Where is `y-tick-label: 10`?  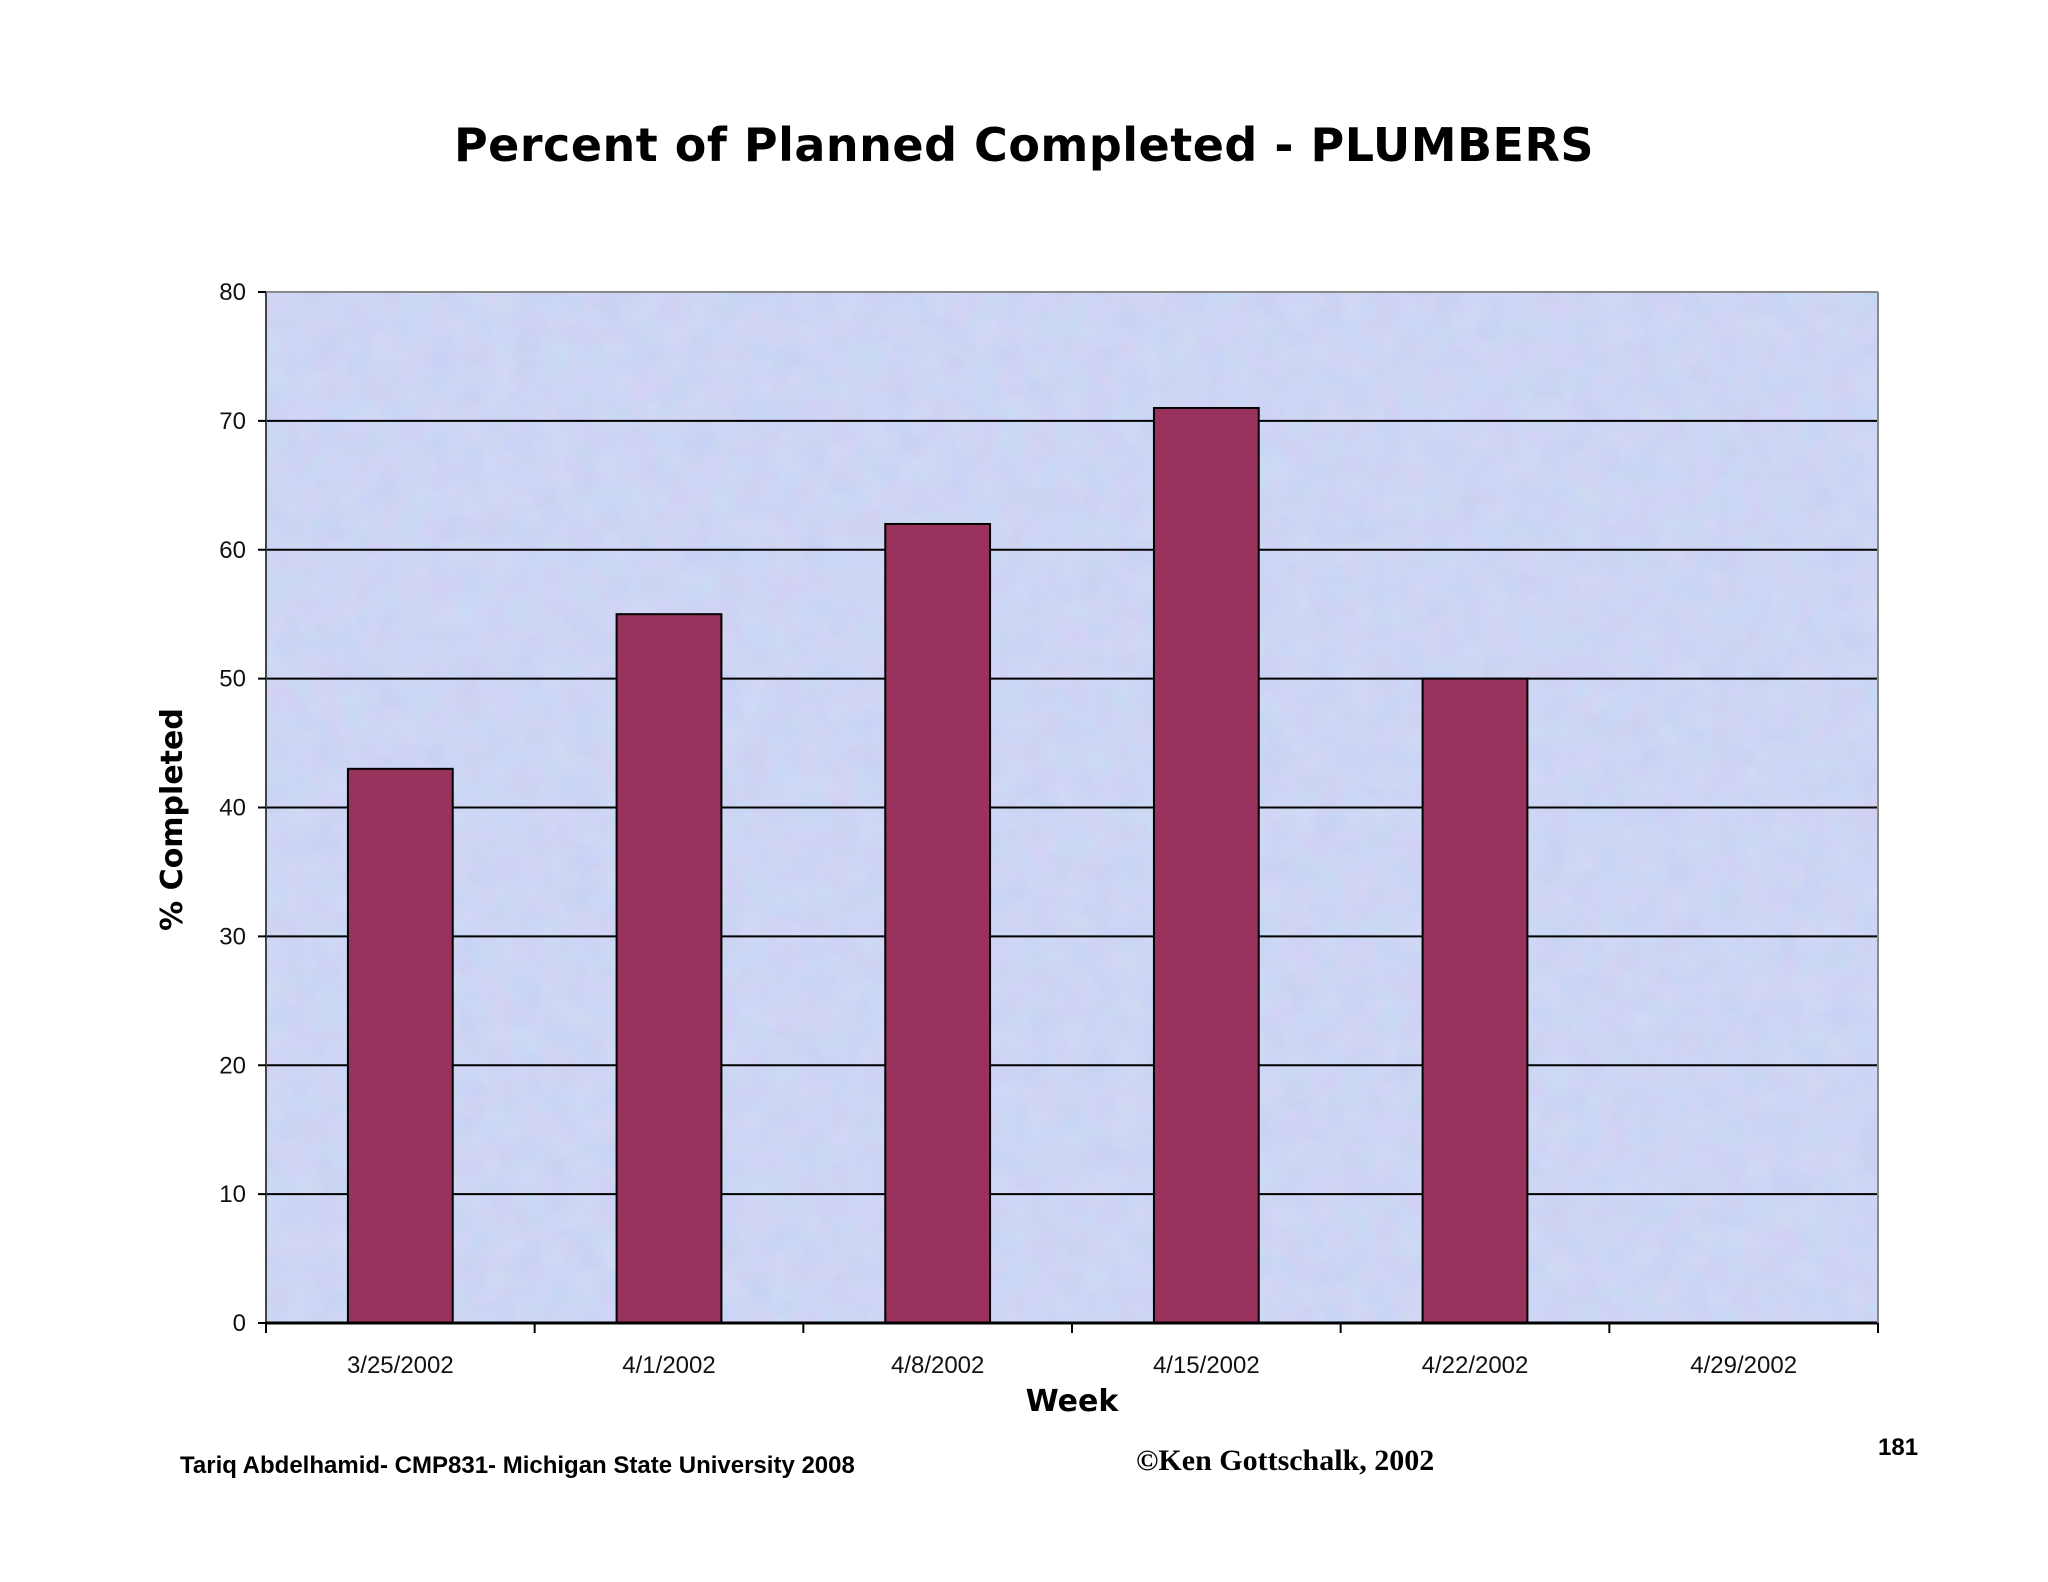
y-tick-label: 10 is located at coordinates (232, 1194).